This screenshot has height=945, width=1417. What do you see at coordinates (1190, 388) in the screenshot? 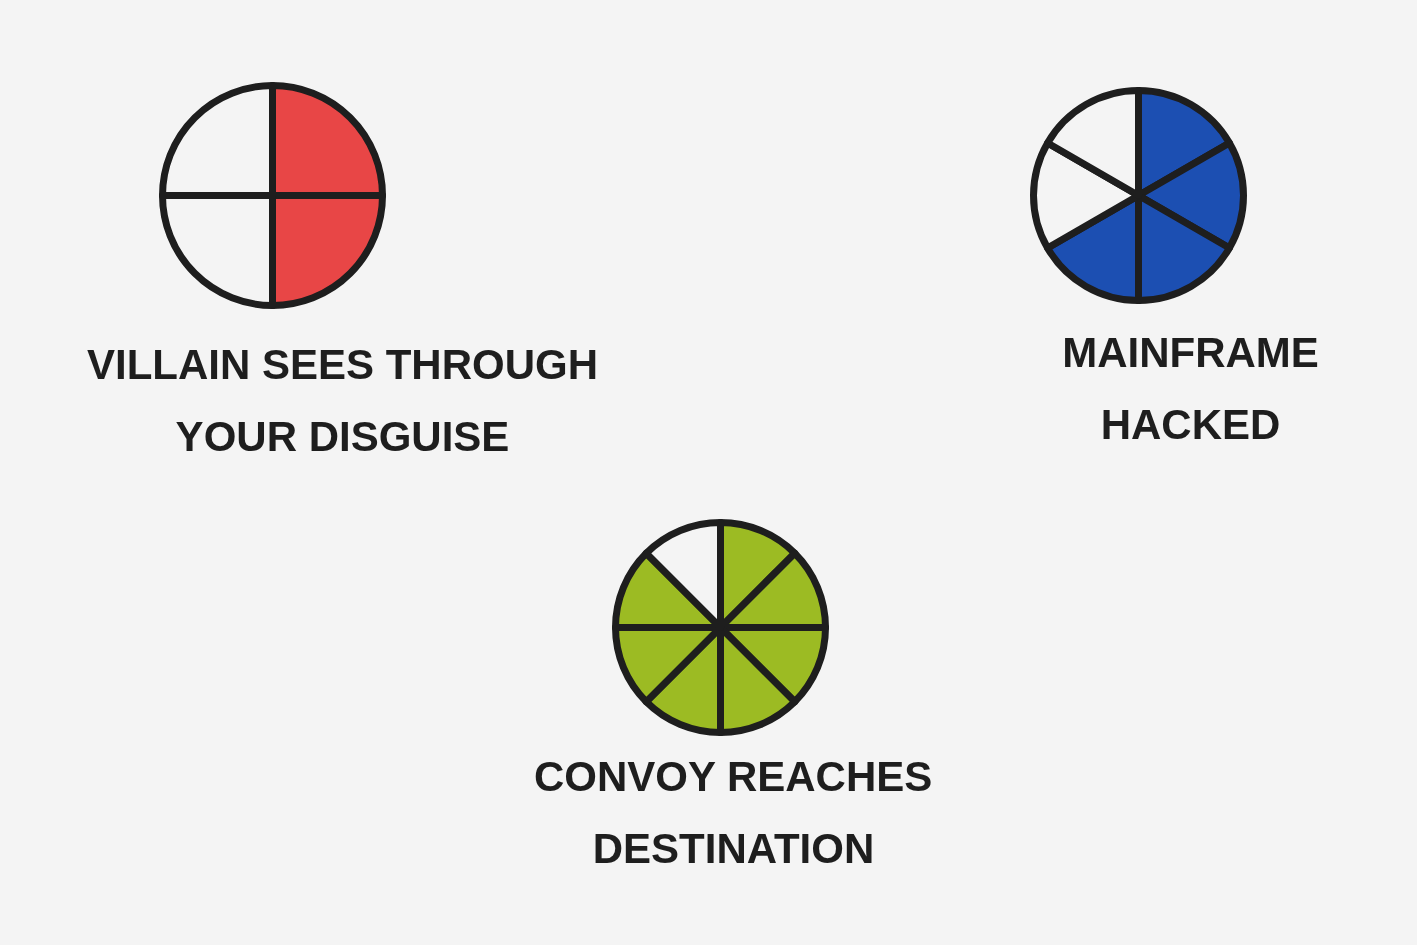
I see `text: MAINFRAME HACKED` at bounding box center [1190, 388].